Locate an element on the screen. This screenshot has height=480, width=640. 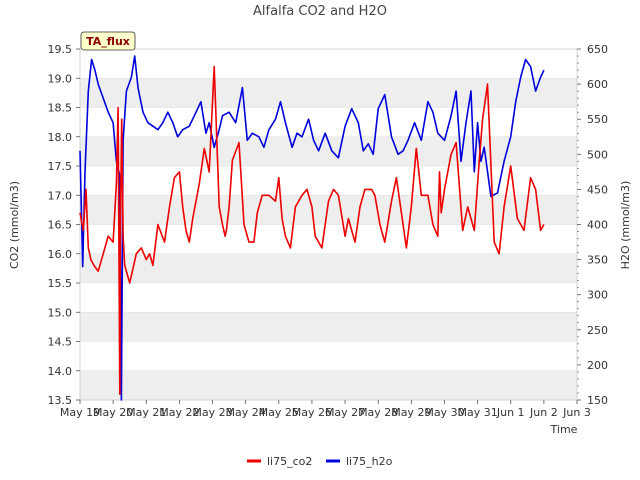
left-tick-label: 13.5 is located at coordinates (60, 400).